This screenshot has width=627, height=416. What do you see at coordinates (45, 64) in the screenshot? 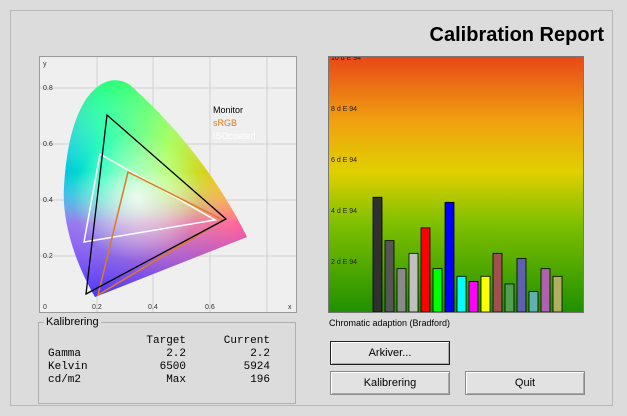
I see `y-axis-label: y` at bounding box center [45, 64].